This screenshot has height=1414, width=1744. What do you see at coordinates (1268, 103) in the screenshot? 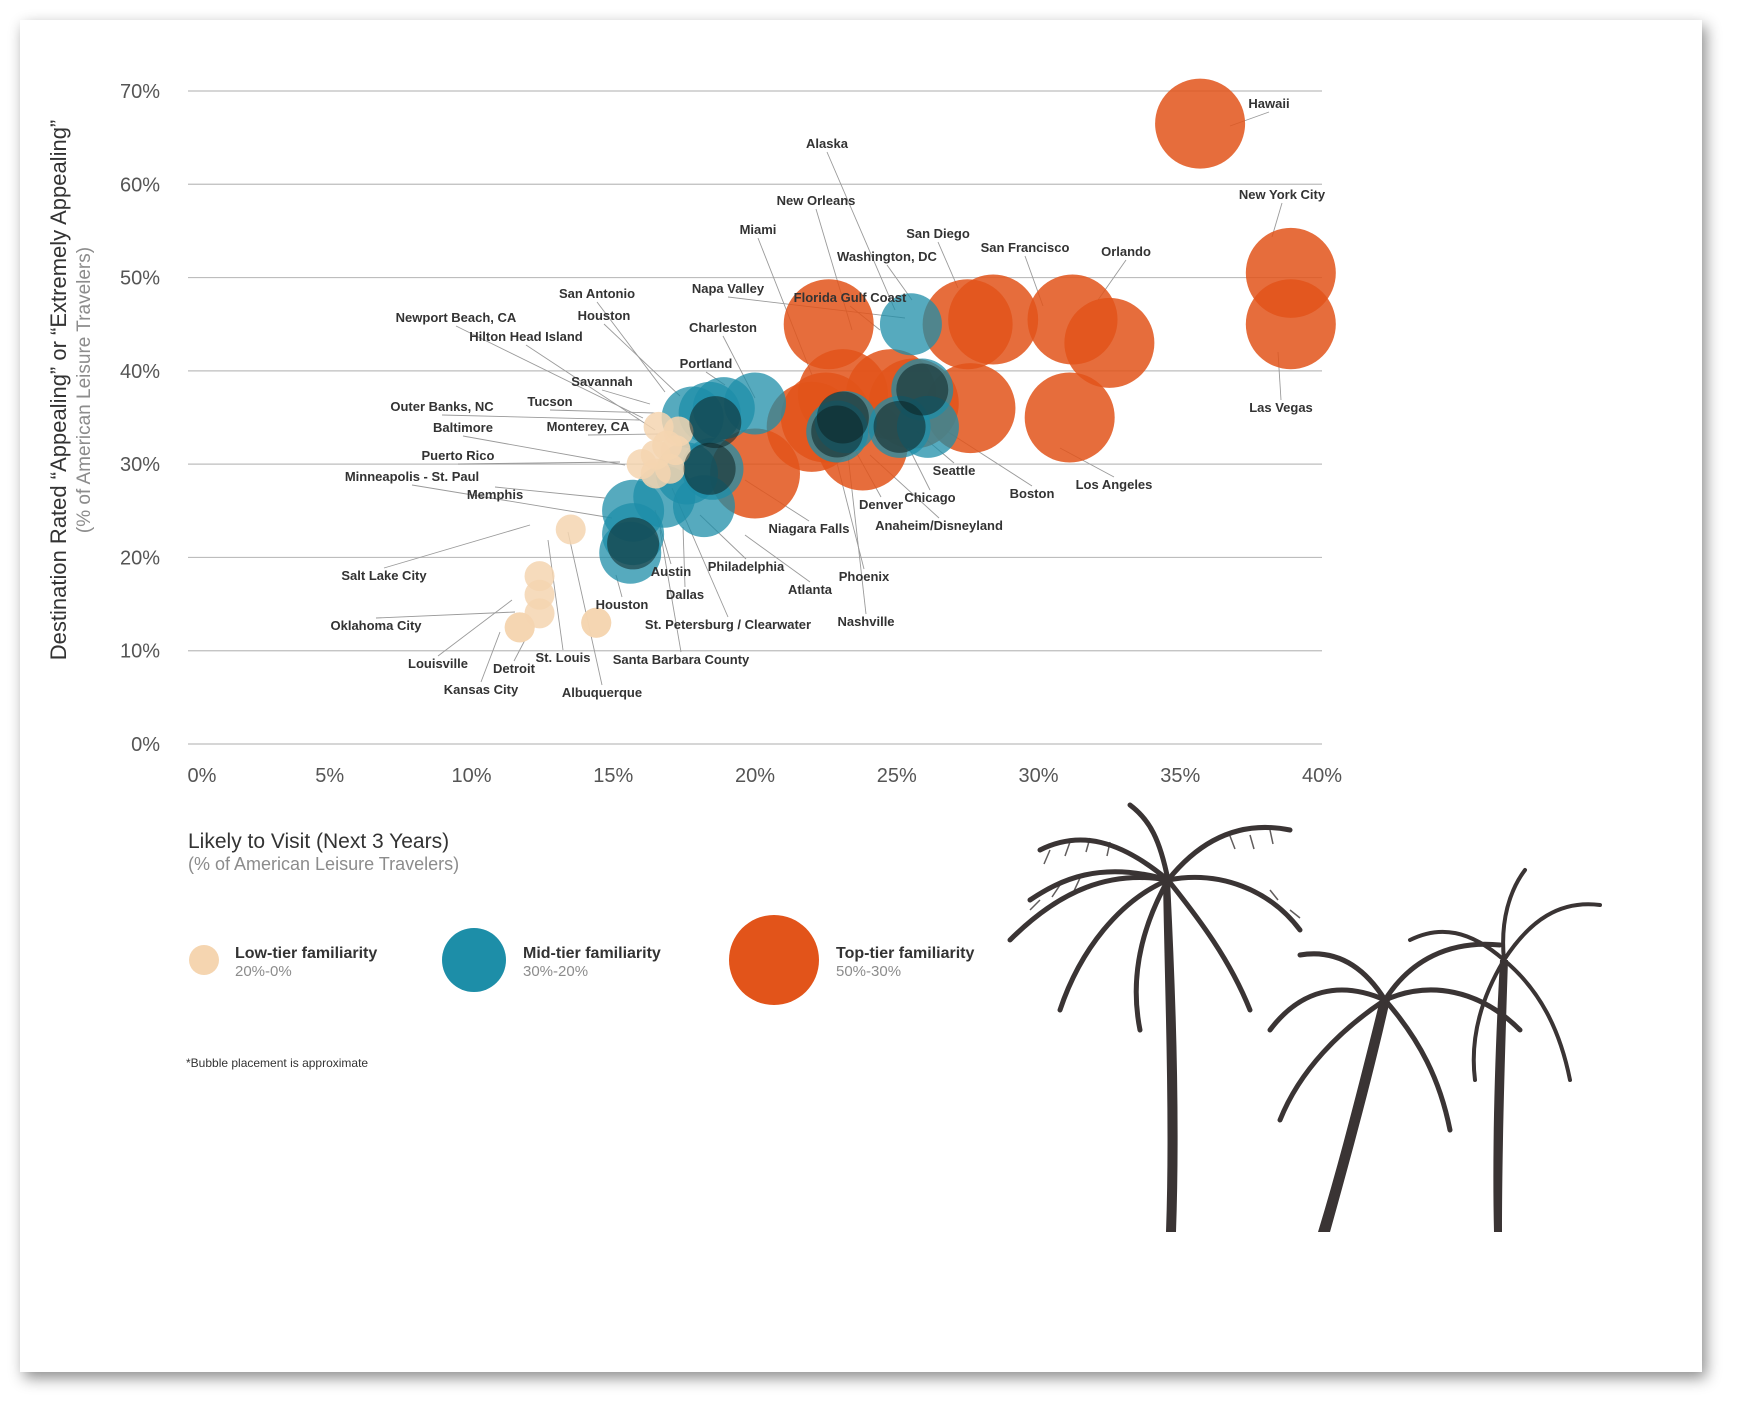
I see `city-label: Hawaii` at bounding box center [1268, 103].